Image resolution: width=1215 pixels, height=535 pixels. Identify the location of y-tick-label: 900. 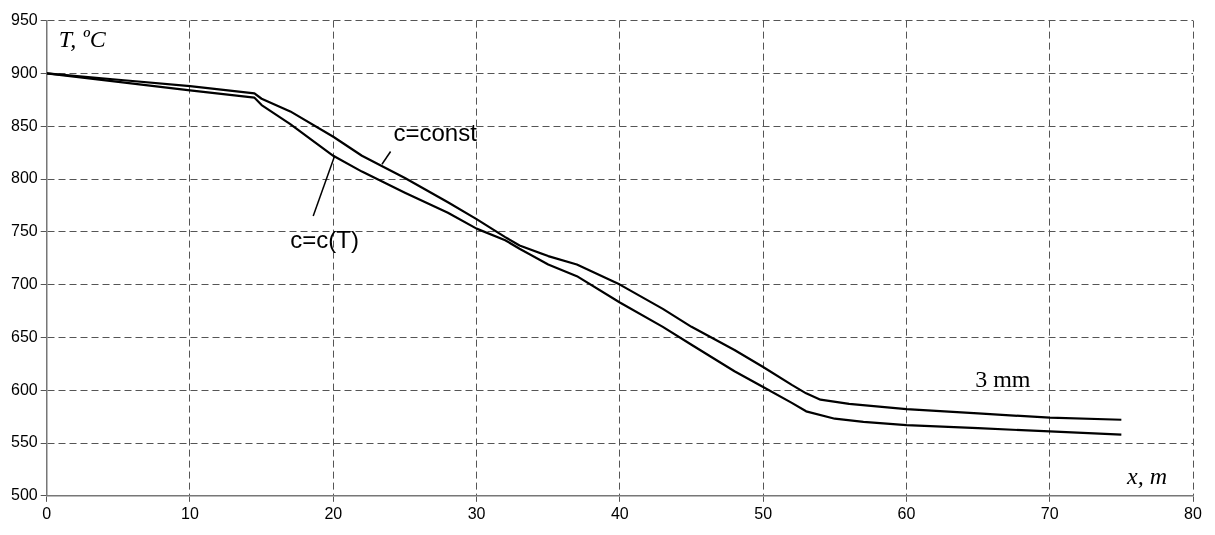
(24, 72).